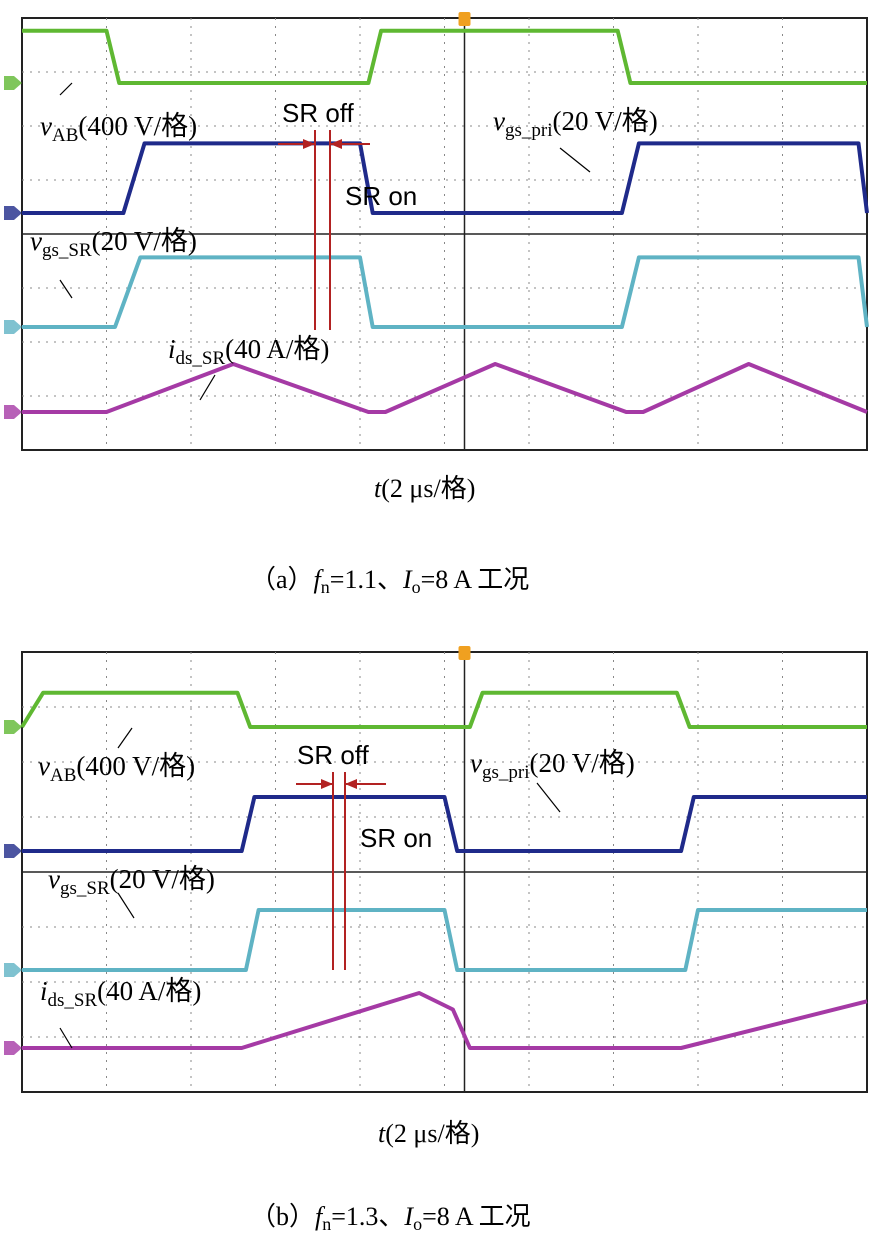 The height and width of the screenshot is (1235, 869). What do you see at coordinates (381, 196) in the screenshot?
I see `sr-on-label-a: SR on` at bounding box center [381, 196].